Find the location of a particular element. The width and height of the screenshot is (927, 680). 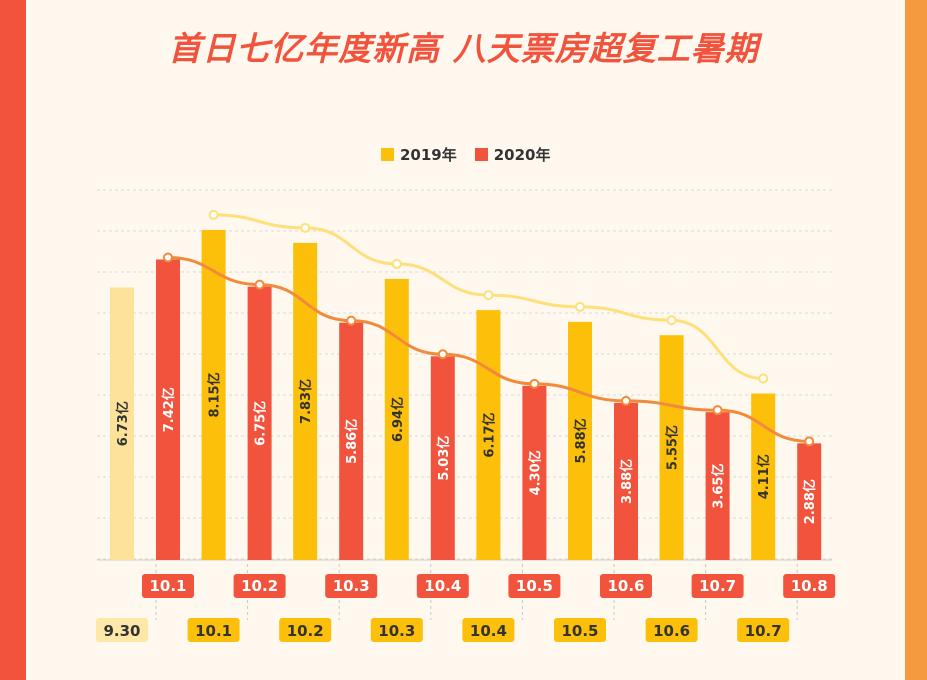

value-label-2020: 4.30亿 is located at coordinates (535, 472).